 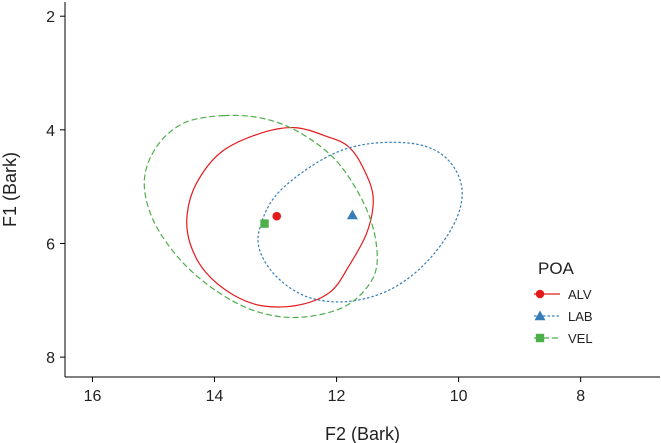 What do you see at coordinates (337, 396) in the screenshot?
I see `x-tick-label: 12` at bounding box center [337, 396].